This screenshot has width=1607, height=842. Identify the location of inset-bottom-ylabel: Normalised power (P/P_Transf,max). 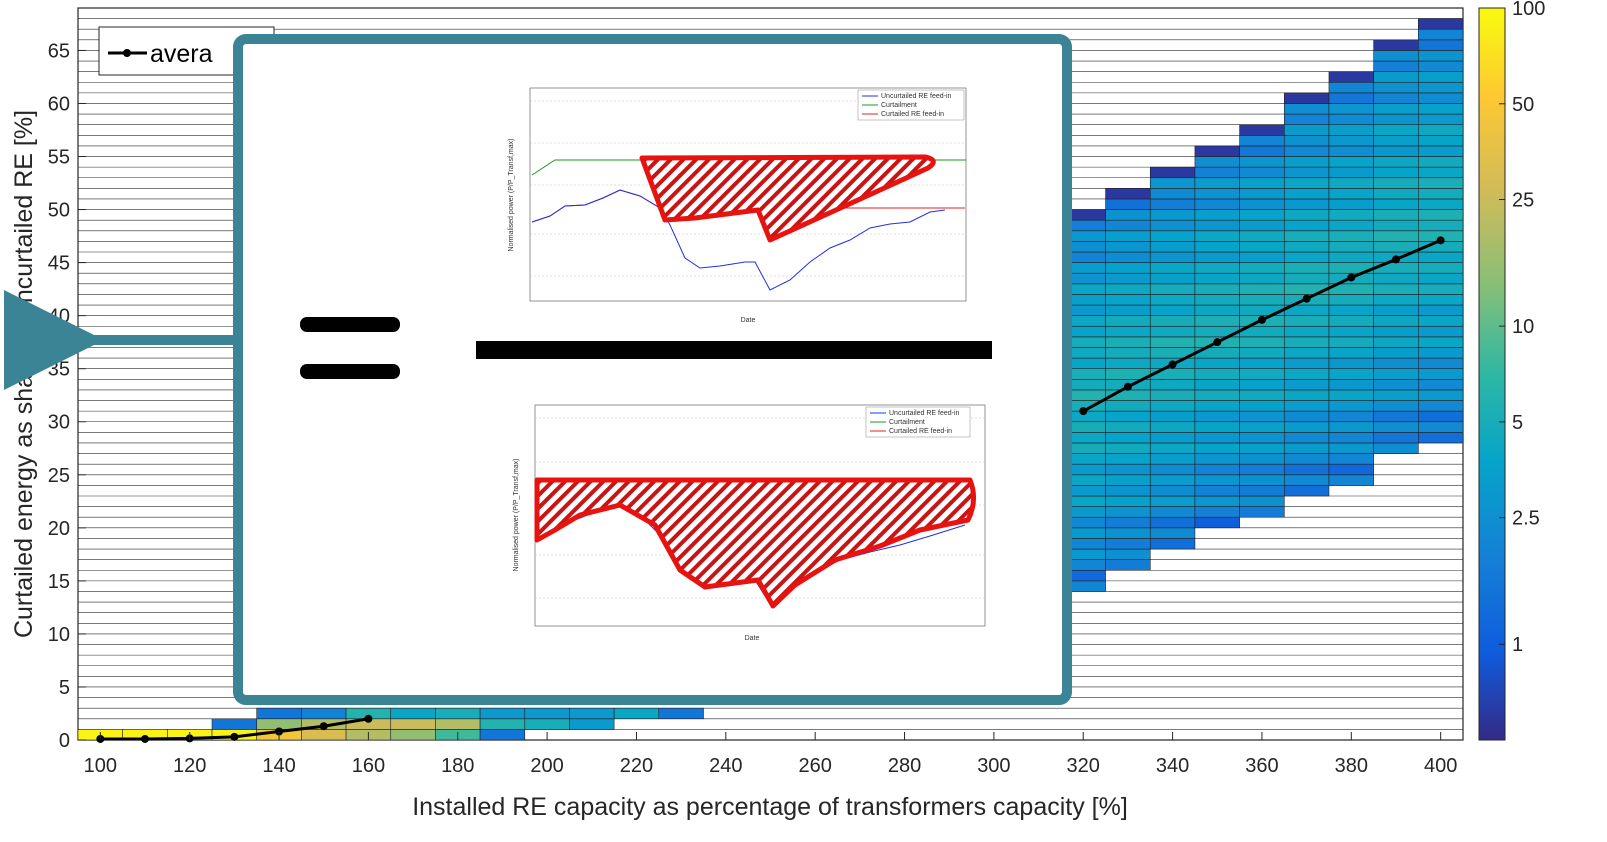
(516, 515).